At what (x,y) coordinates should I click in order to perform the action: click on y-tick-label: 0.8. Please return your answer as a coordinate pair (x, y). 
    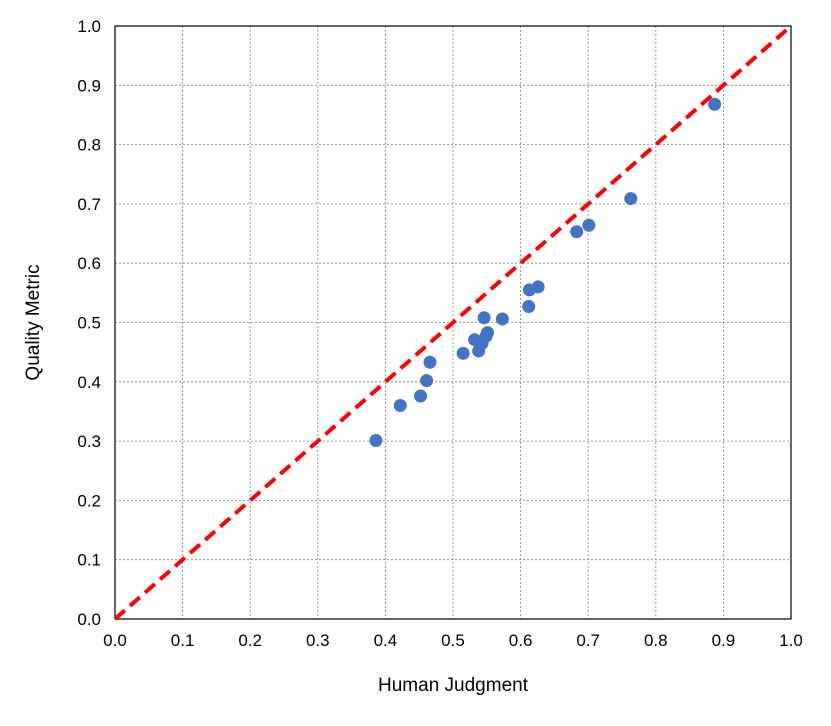
    Looking at the image, I should click on (89, 145).